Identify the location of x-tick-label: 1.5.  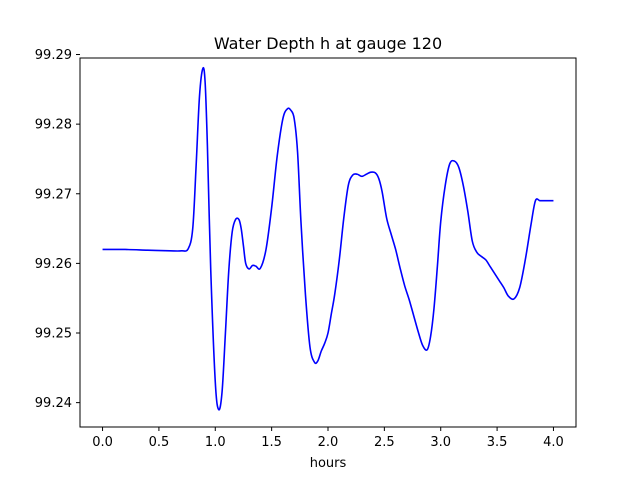
(271, 442).